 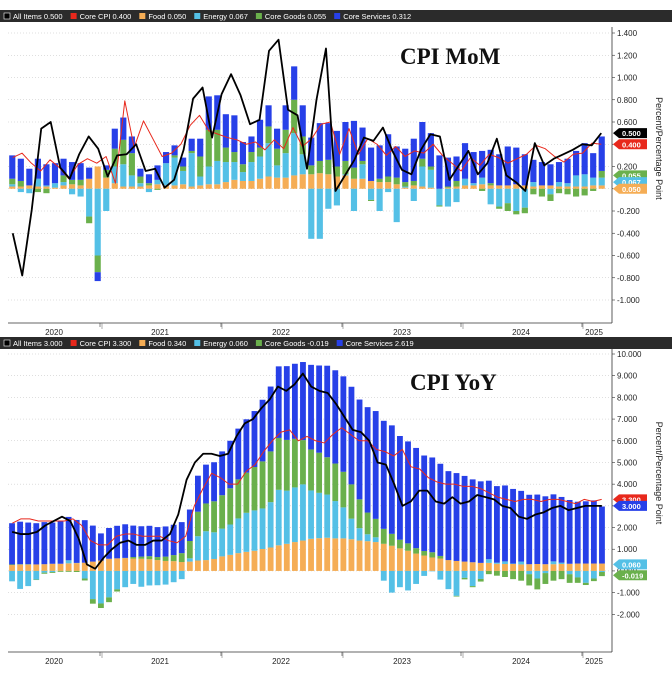 What do you see at coordinates (627, 528) in the screenshot?
I see `y-tick-label: 2.000` at bounding box center [627, 528].